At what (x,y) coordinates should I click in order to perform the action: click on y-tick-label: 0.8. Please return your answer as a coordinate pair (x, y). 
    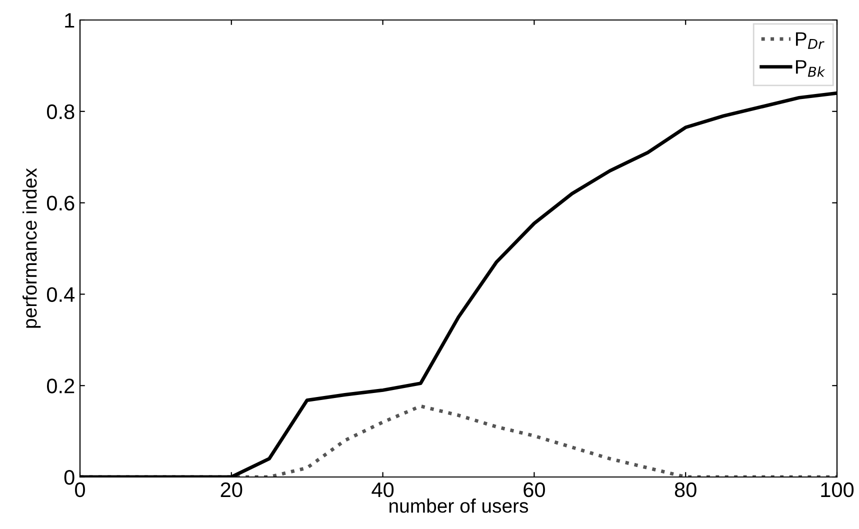
    Looking at the image, I should click on (60, 112).